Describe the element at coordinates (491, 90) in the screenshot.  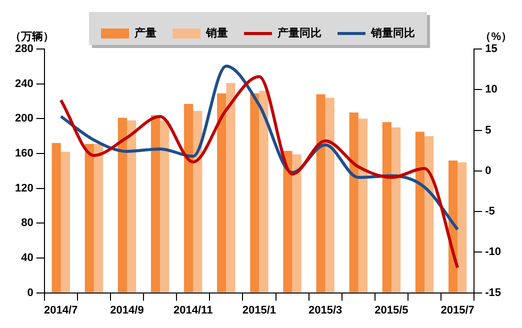
I see `y2-tick-label: 10` at that location.